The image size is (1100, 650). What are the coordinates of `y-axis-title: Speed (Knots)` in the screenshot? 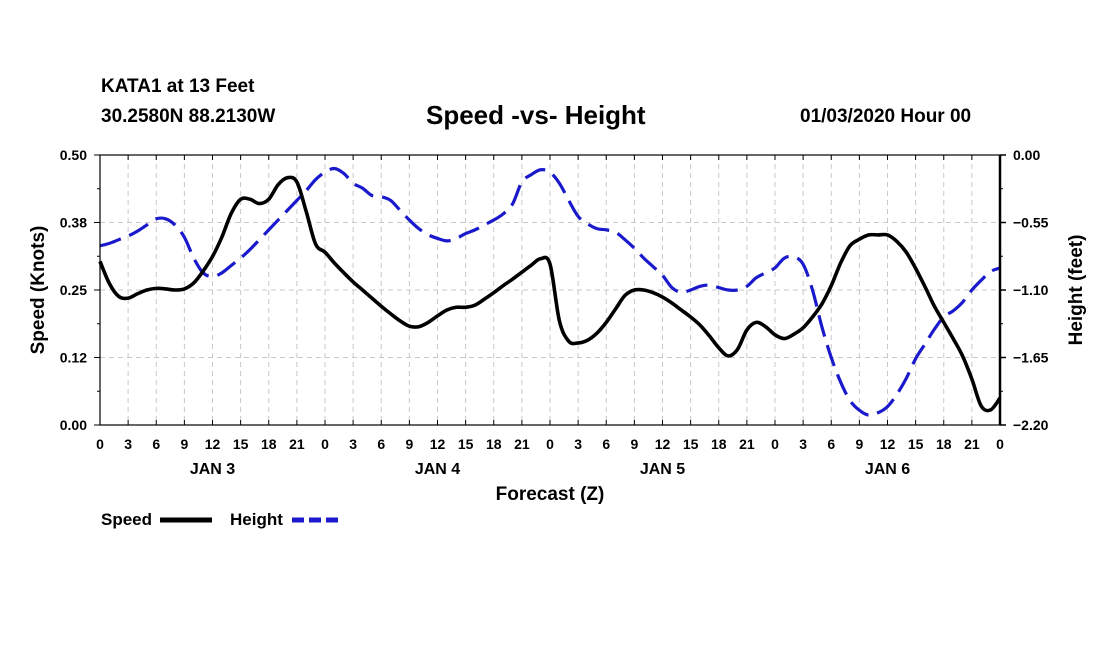 It's located at (38, 290).